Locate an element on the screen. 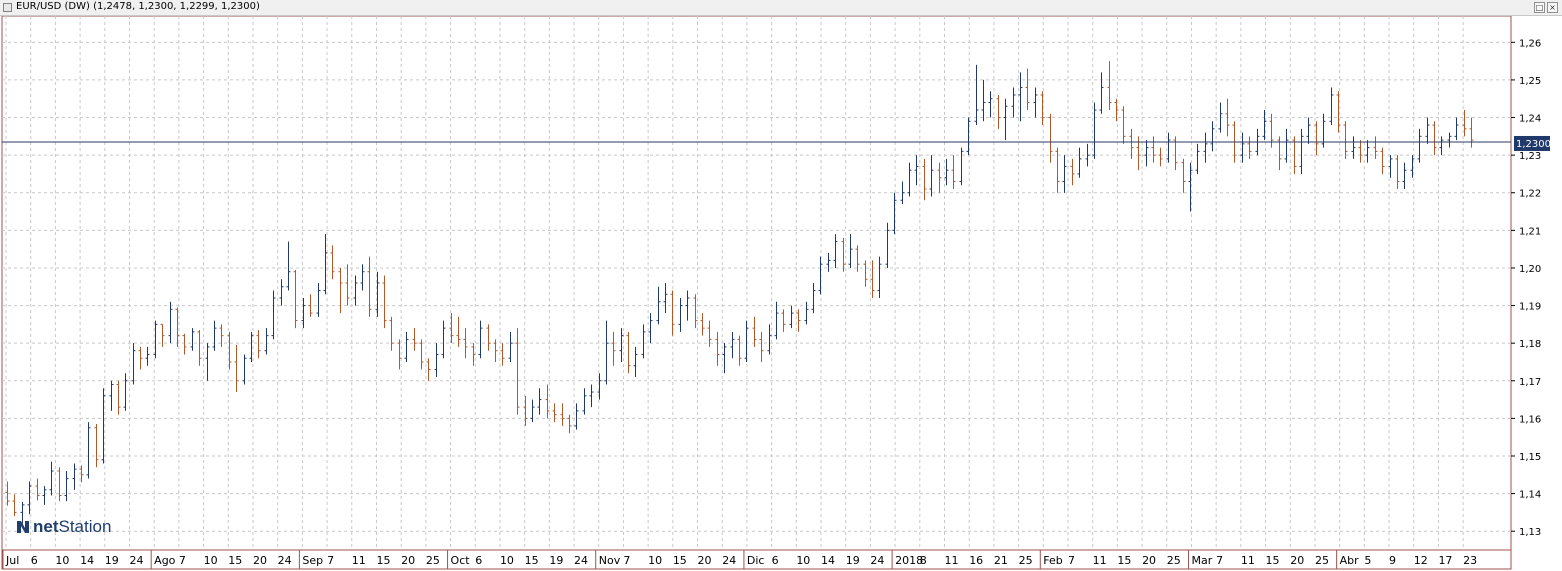 The height and width of the screenshot is (571, 1562). x-tick-label: 21 is located at coordinates (1001, 560).